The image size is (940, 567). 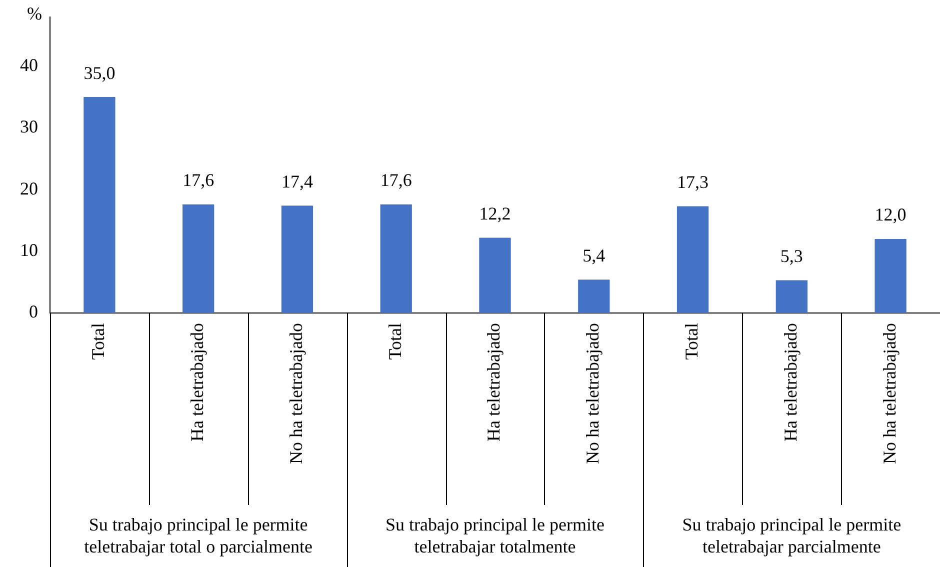 I want to click on data-label: 17,4, so click(x=297, y=181).